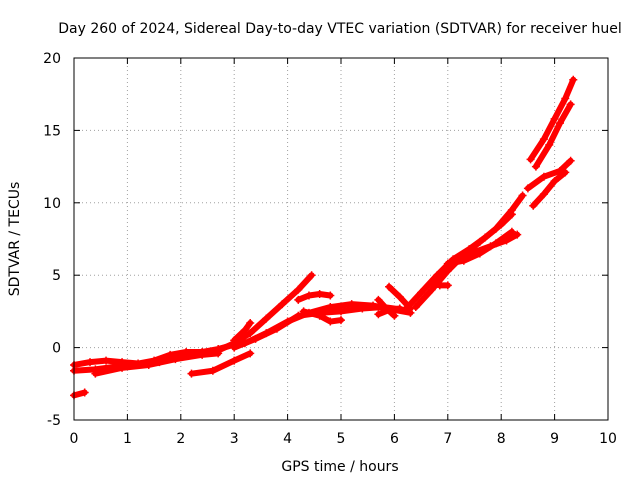 This screenshot has width=640, height=480. I want to click on x-axis-label: GPS time / hours, so click(339, 467).